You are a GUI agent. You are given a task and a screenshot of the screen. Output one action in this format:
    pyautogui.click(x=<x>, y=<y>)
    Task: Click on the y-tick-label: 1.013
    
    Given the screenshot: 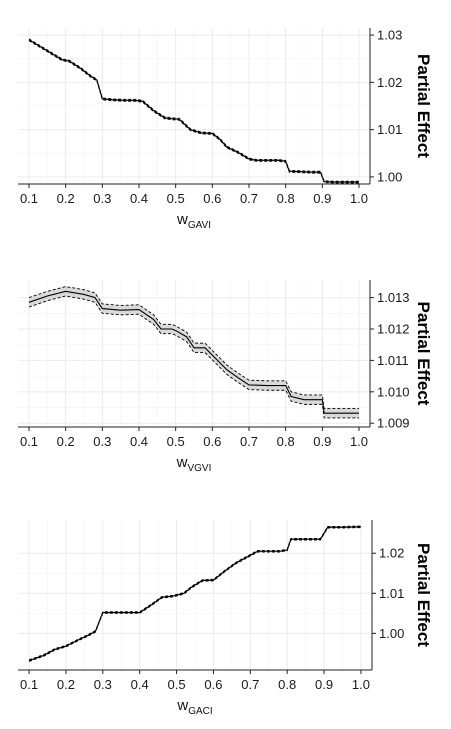 What is the action you would take?
    pyautogui.click(x=393, y=297)
    